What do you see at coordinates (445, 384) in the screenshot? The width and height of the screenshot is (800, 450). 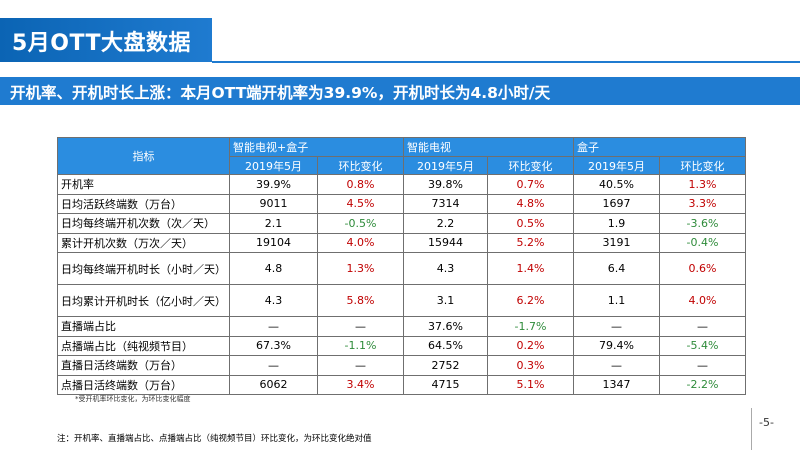 I see `value-cell: 4715` at bounding box center [445, 384].